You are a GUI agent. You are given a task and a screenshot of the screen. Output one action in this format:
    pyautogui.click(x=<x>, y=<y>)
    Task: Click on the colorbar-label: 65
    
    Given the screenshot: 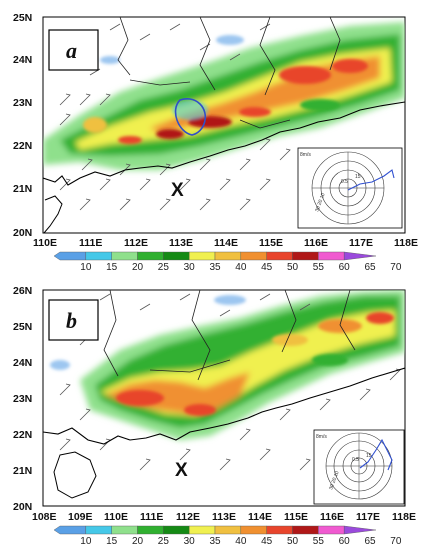 What is the action you would take?
    pyautogui.click(x=370, y=541)
    